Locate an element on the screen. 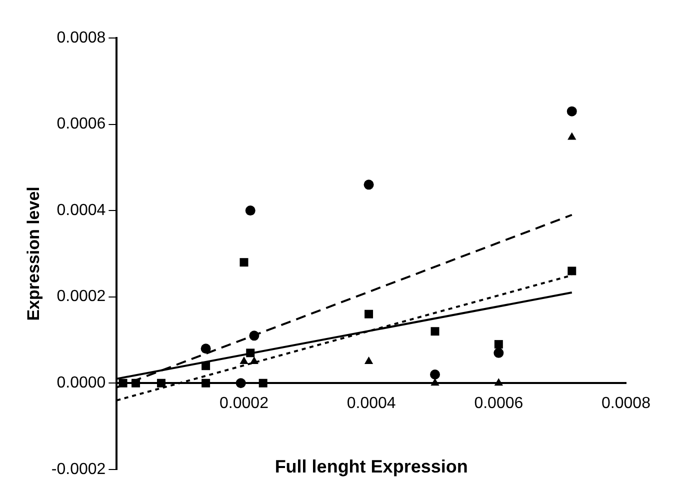 This screenshot has height=482, width=696. y-tick-label: 0.0000 is located at coordinates (81, 383).